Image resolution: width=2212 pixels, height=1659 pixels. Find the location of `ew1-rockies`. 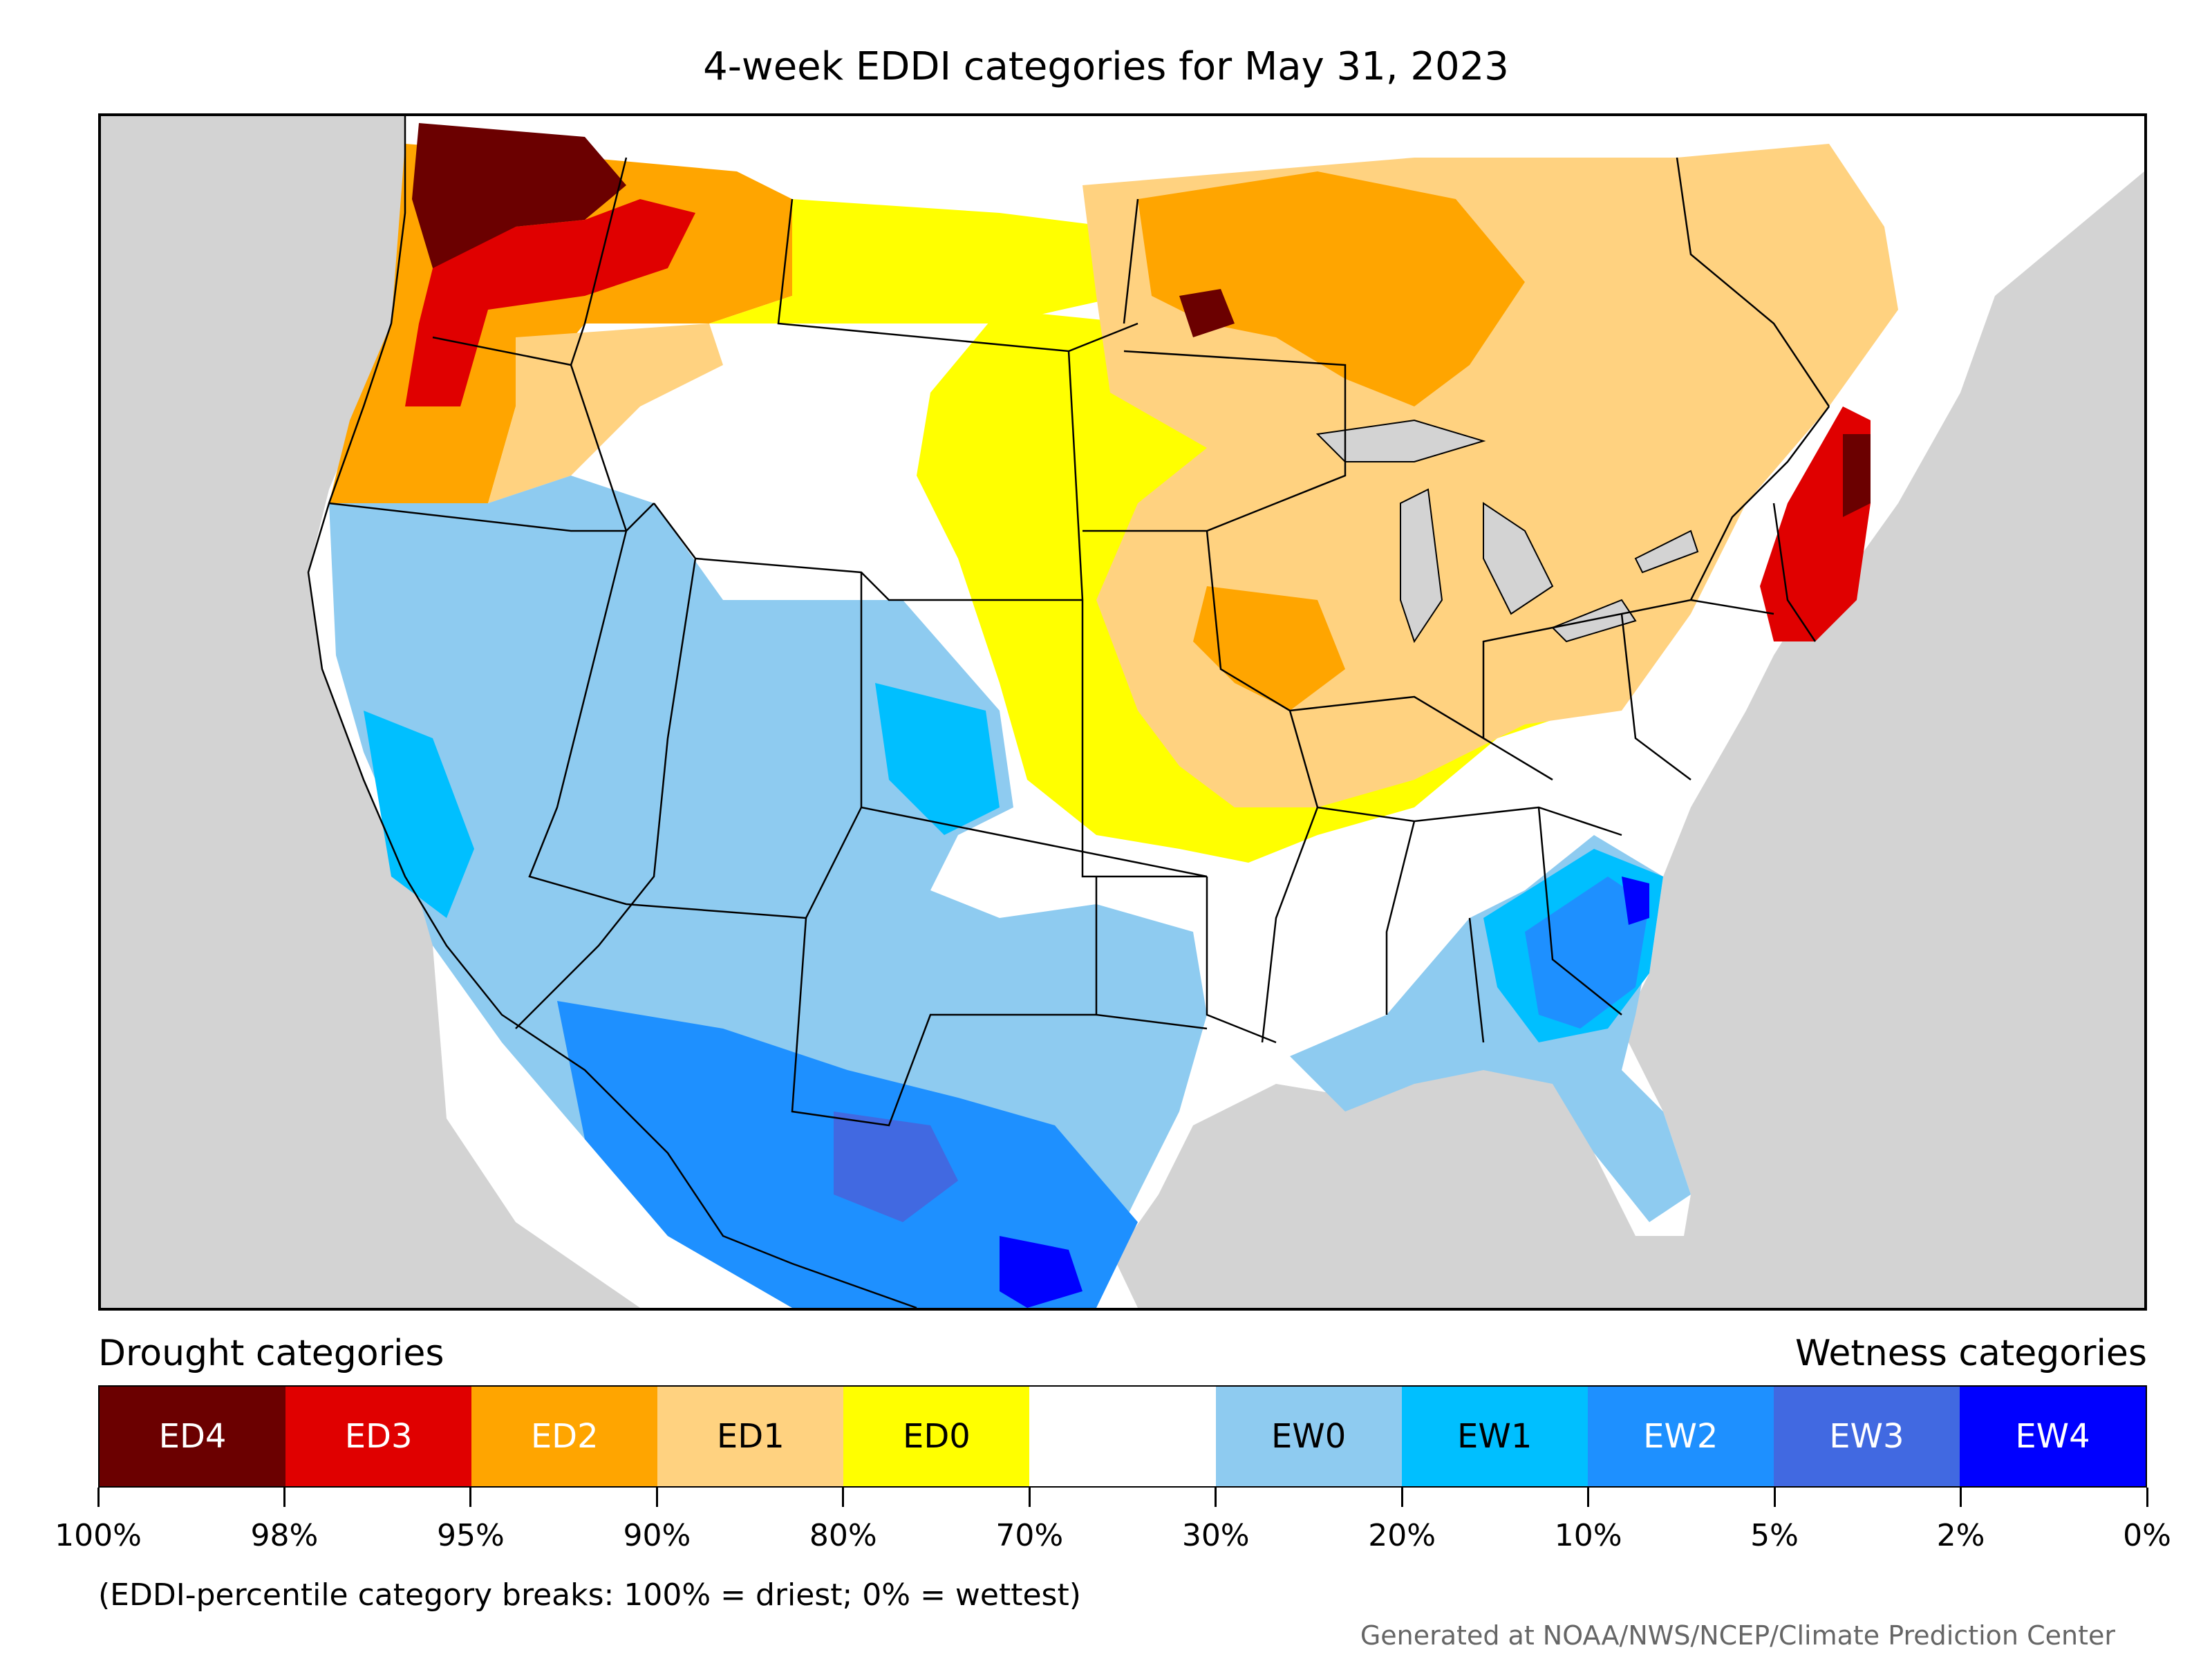

ew1-rockies is located at coordinates (937, 759).